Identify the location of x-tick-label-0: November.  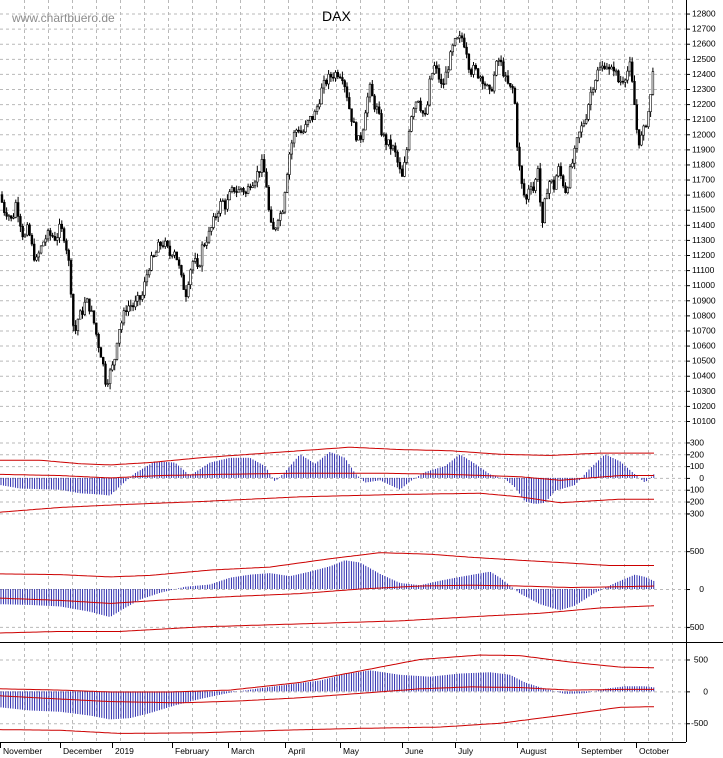
(22, 751).